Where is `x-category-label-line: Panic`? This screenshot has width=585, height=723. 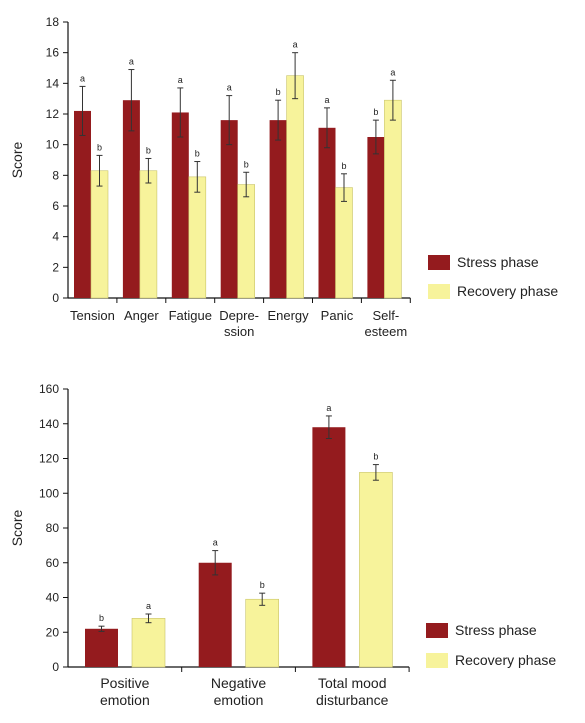 x-category-label-line: Panic is located at coordinates (337, 315).